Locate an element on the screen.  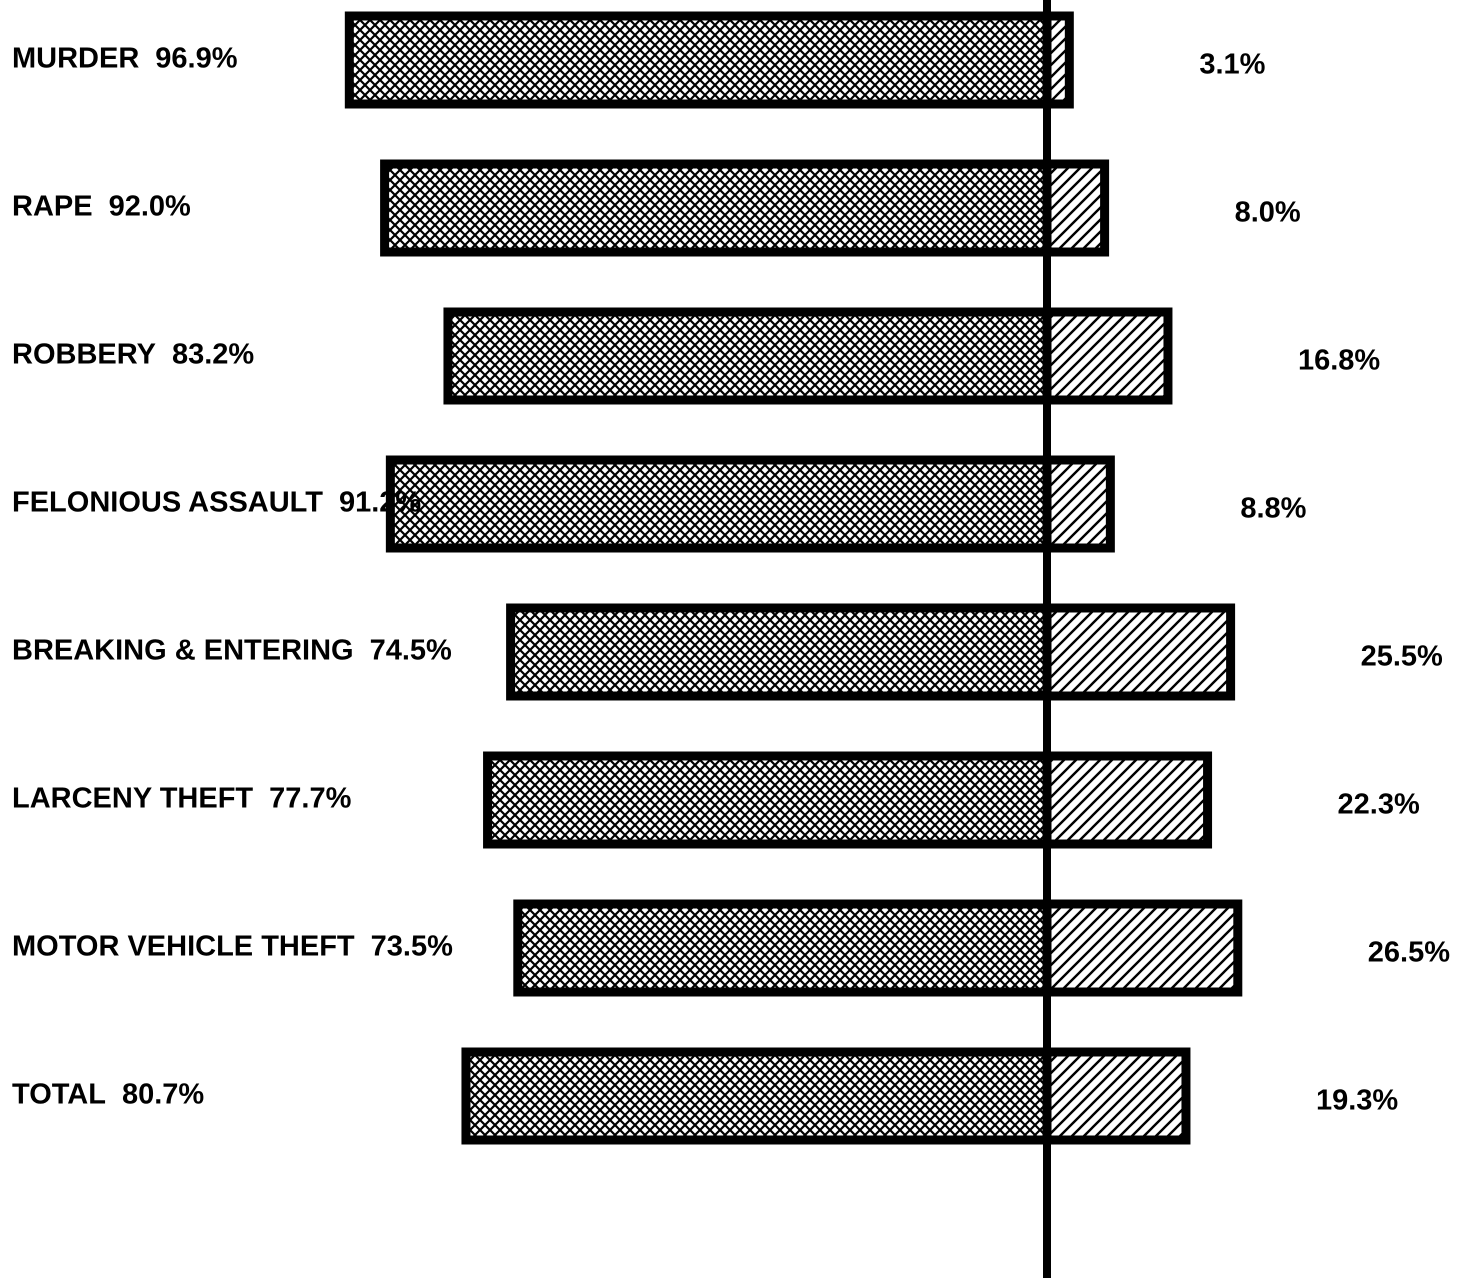
category-label: BREAKING & ENTERING is located at coordinates (183, 651).